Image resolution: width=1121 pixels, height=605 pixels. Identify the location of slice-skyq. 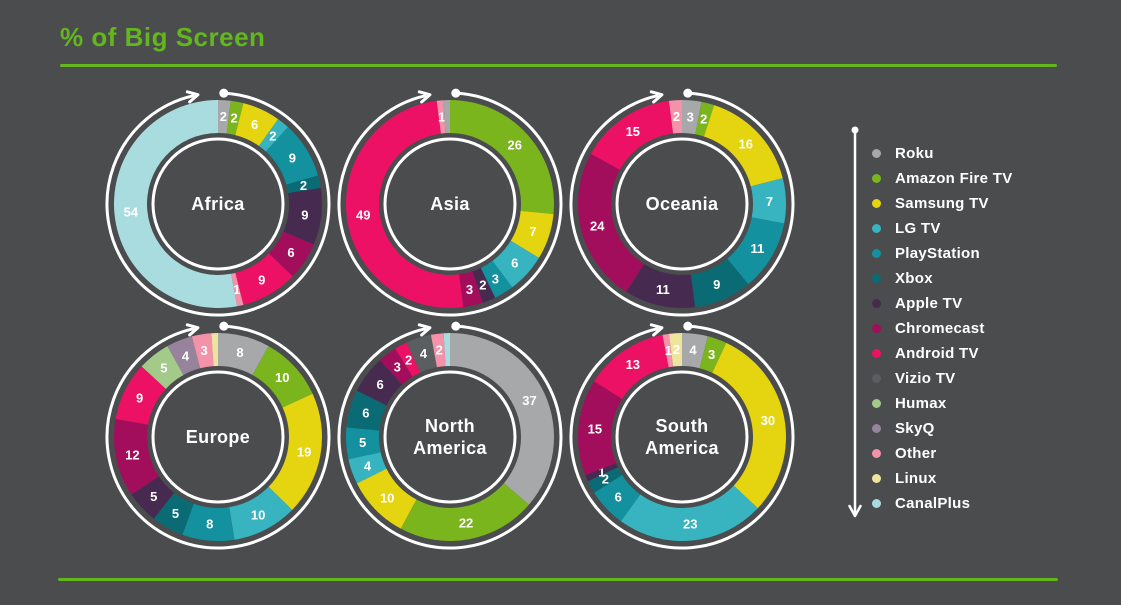
(184, 355).